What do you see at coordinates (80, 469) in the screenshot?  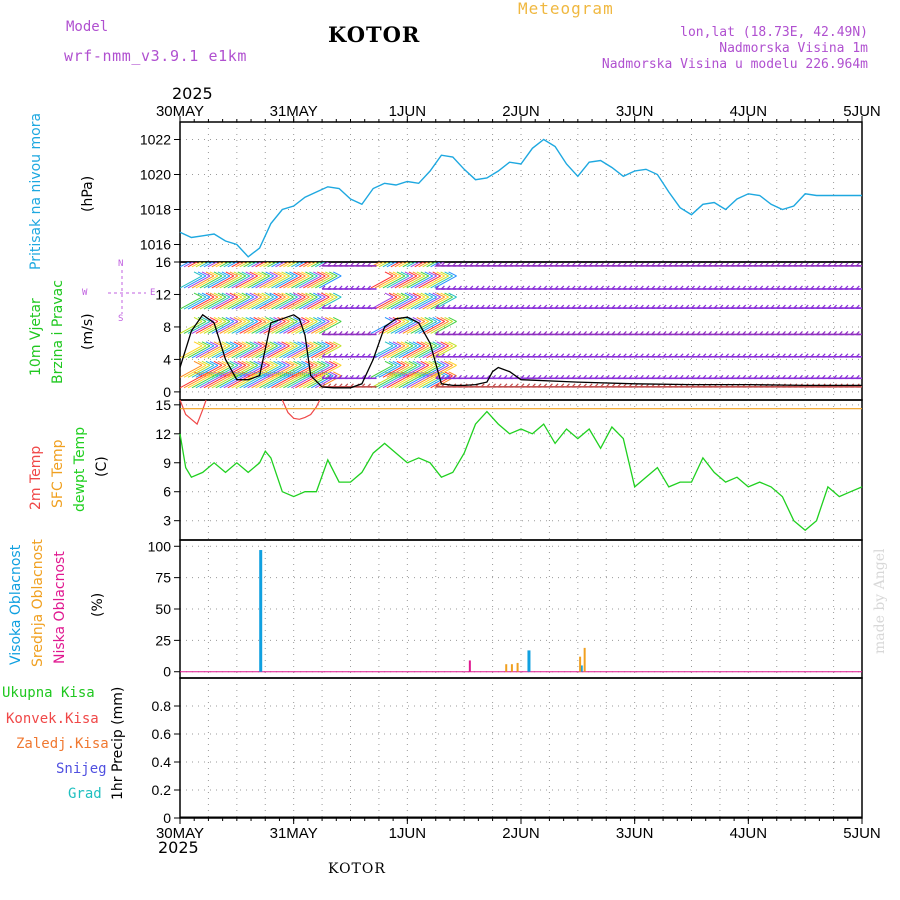 I see `temp-side-label-dewpt: dewpt Temp` at bounding box center [80, 469].